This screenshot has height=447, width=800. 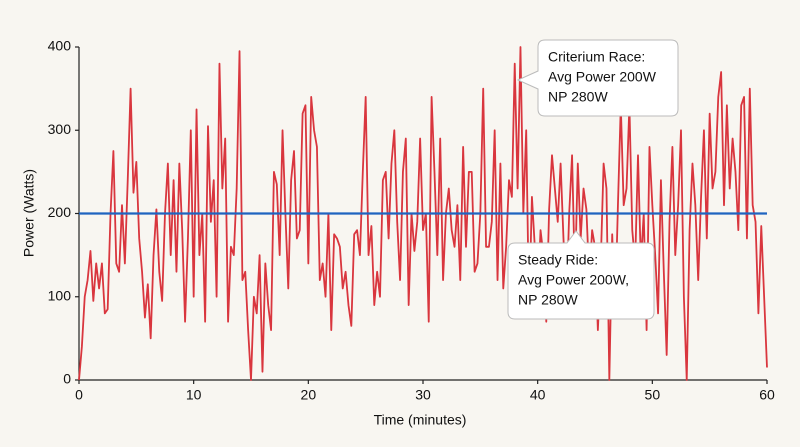 What do you see at coordinates (194, 395) in the screenshot?
I see `x-tick-label: 10` at bounding box center [194, 395].